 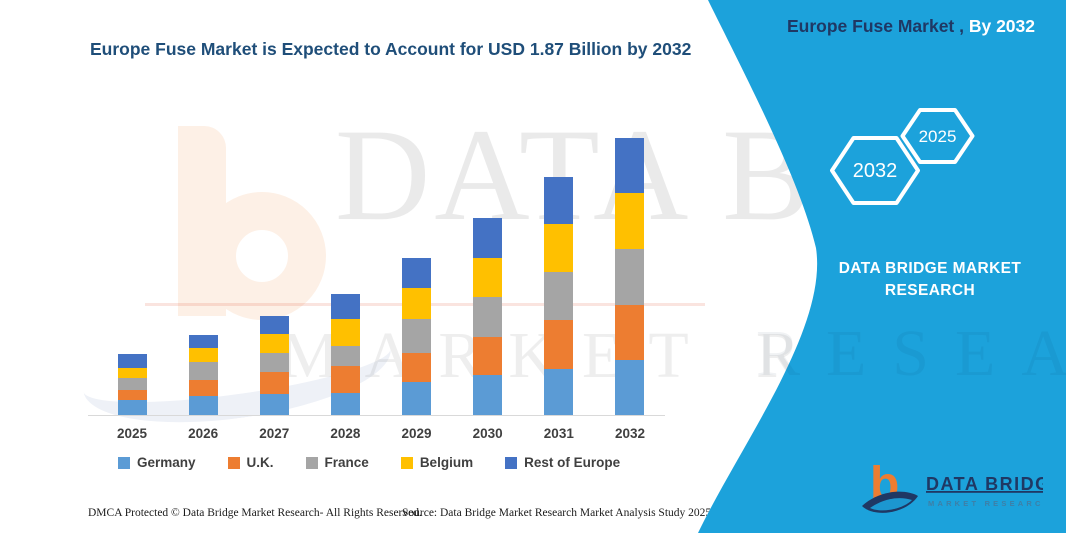 What do you see at coordinates (406, 462) in the screenshot?
I see `legend-swatch-belgium-icon` at bounding box center [406, 462].